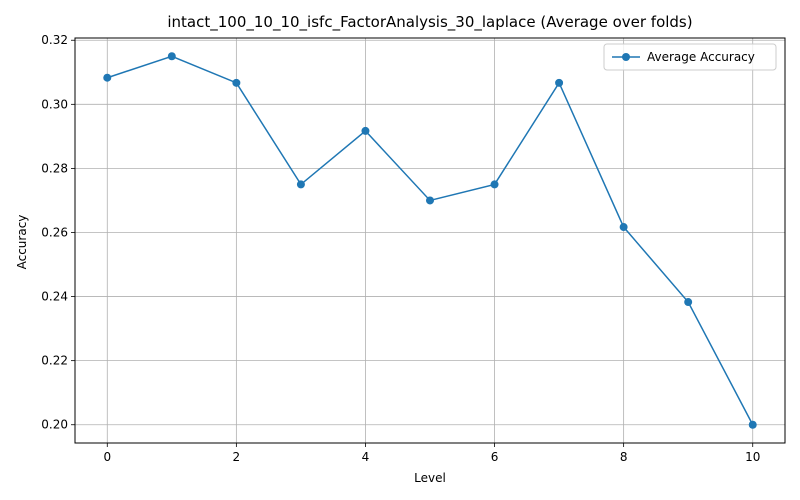  Describe the element at coordinates (54, 168) in the screenshot. I see `y-tick-label: 0.28` at that location.